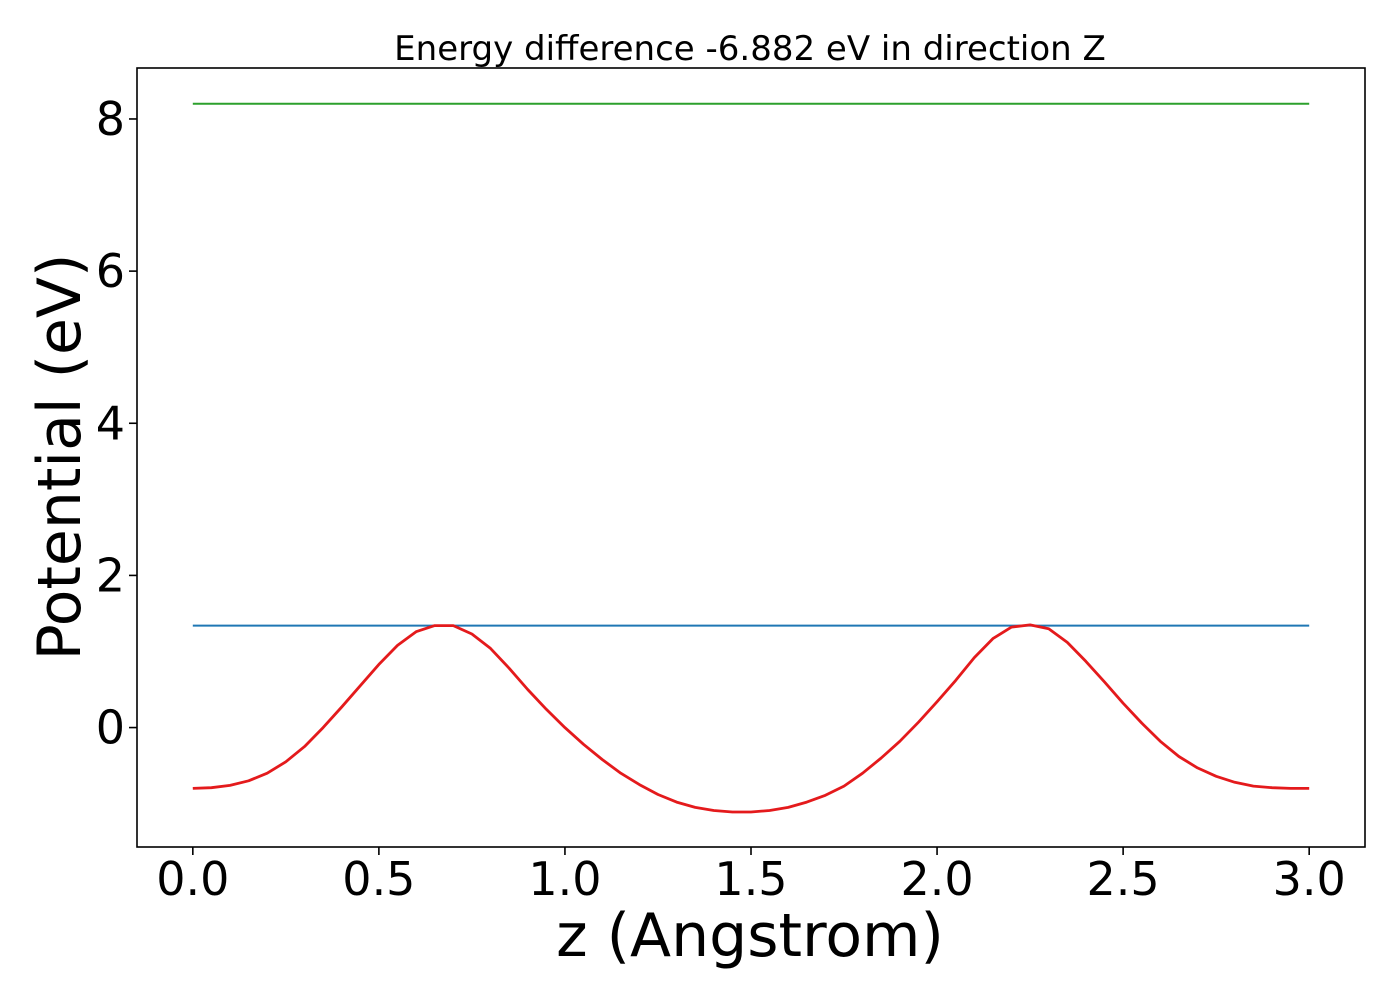  I want to click on y-tick-label: 8, so click(110, 119).